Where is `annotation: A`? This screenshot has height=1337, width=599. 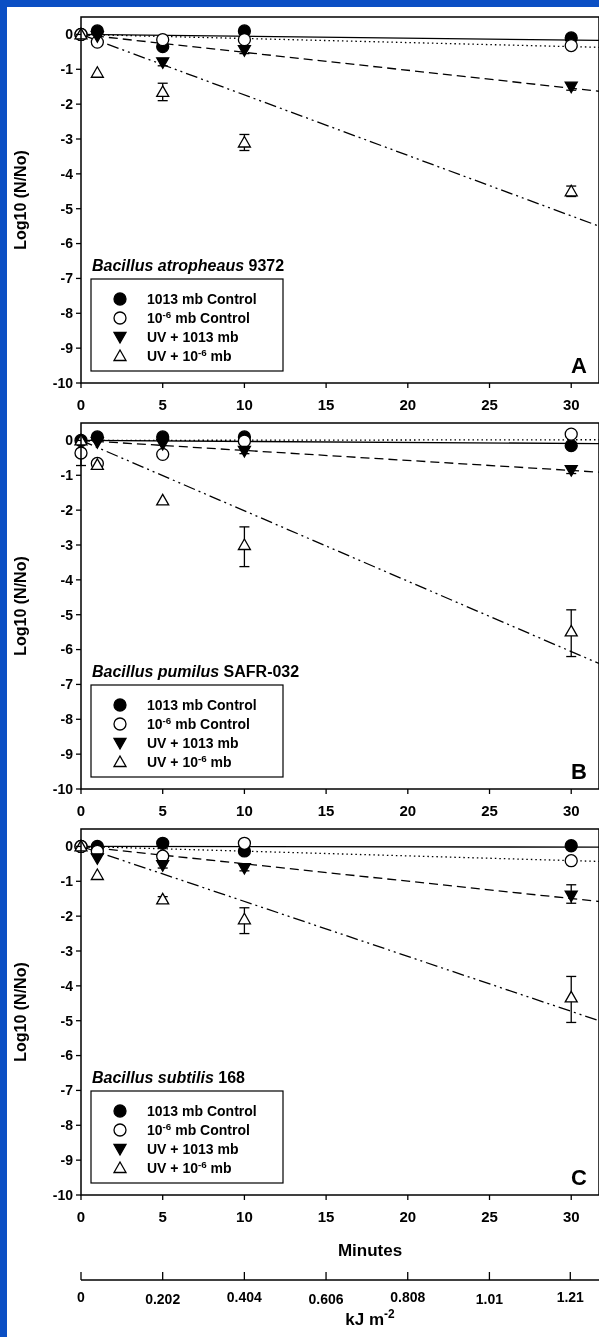 annotation: A is located at coordinates (579, 365).